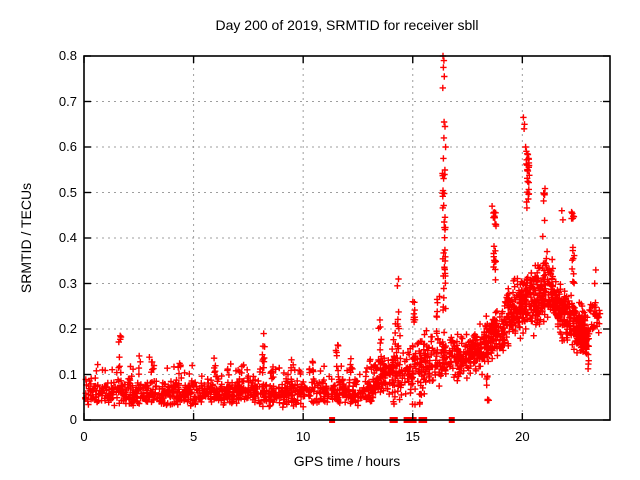 This screenshot has width=640, height=480. Describe the element at coordinates (67, 283) in the screenshot. I see `y-tick-label: 0.3` at that location.